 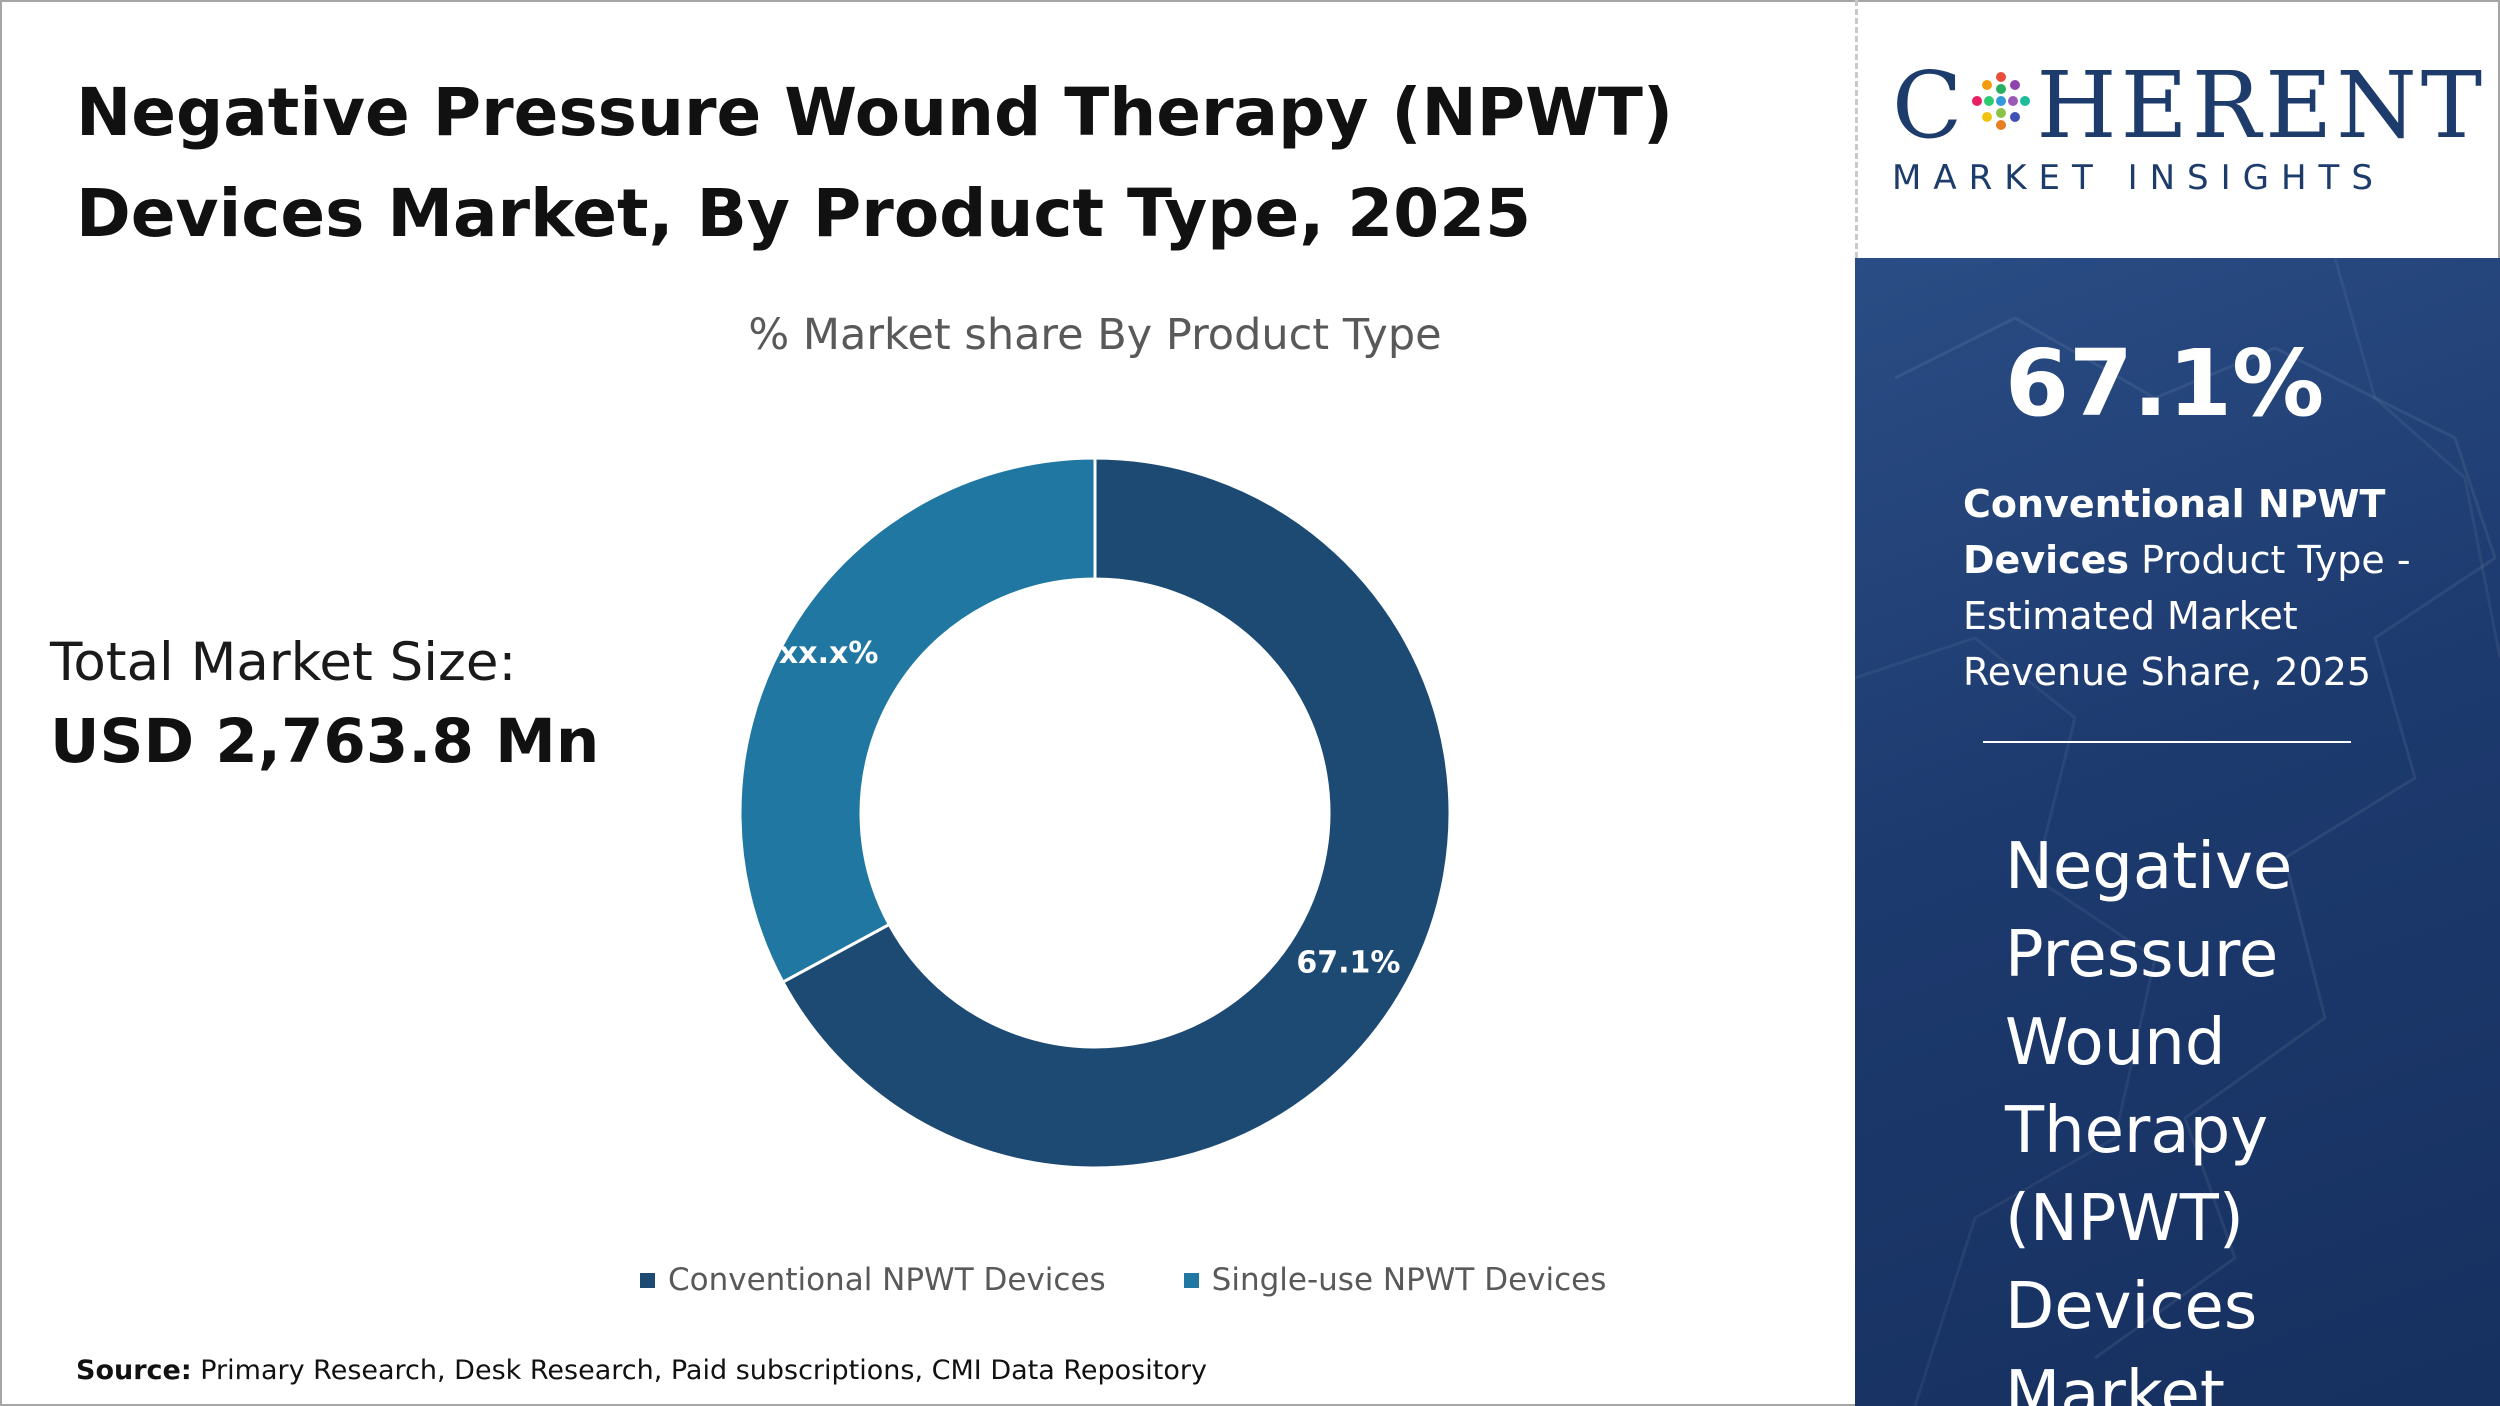 I want to click on coherent-logo: C HERENT MARKET INSIGHTS, so click(x=2187, y=129).